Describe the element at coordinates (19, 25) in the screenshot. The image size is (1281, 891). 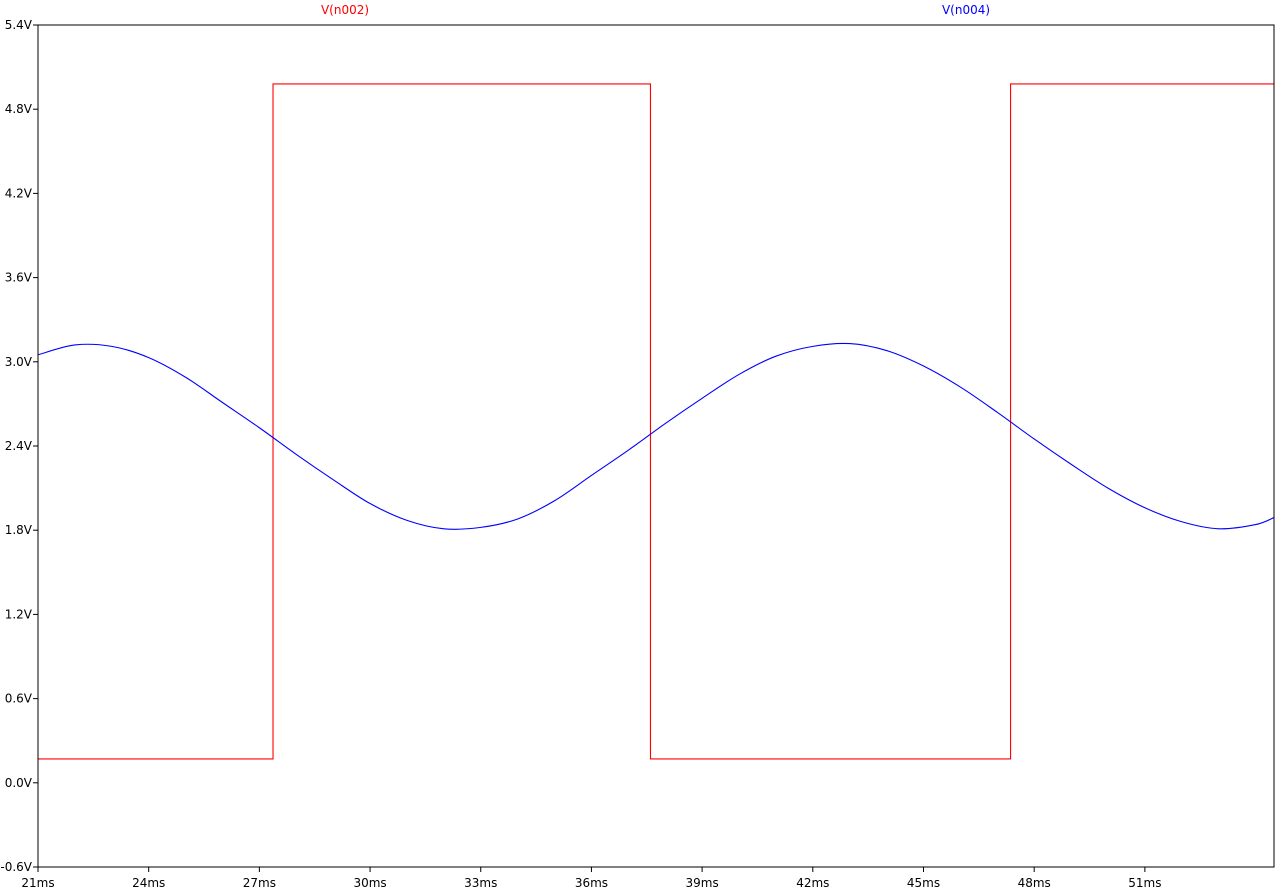
I see `y-tick-label: 5.4V` at that location.